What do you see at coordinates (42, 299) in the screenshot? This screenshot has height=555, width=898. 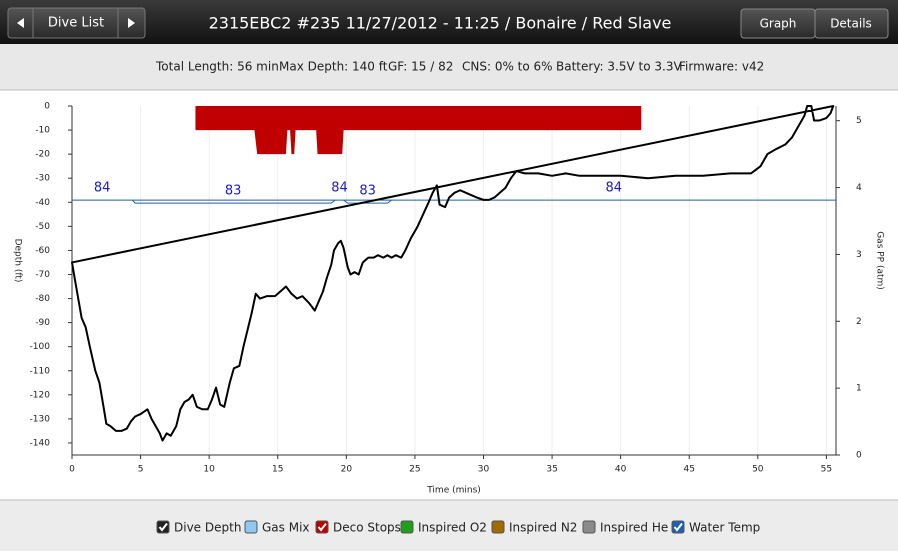 I see `y-tick-label: -80` at bounding box center [42, 299].